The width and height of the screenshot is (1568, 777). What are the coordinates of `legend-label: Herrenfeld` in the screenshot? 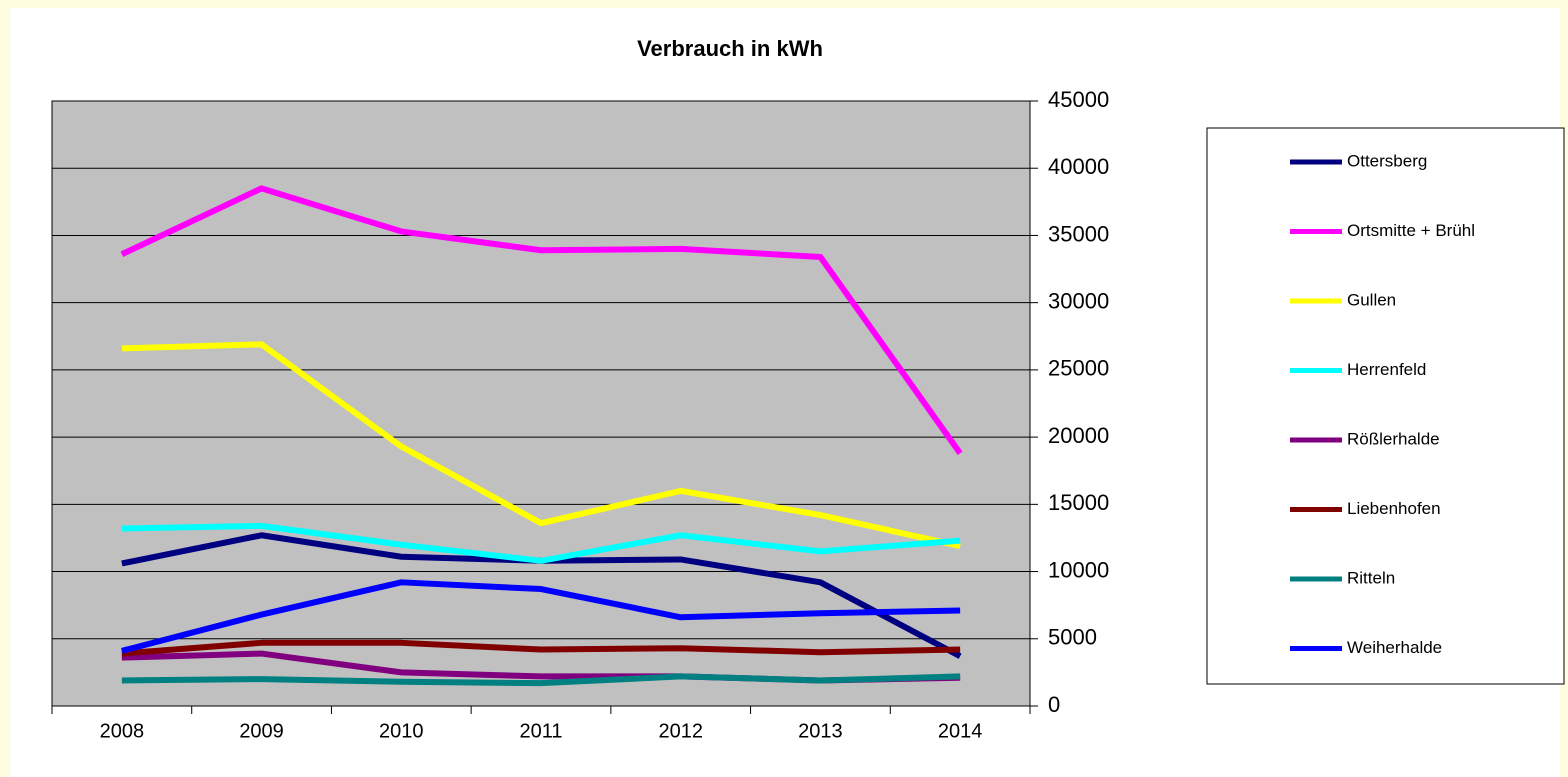 It's located at (1386, 369).